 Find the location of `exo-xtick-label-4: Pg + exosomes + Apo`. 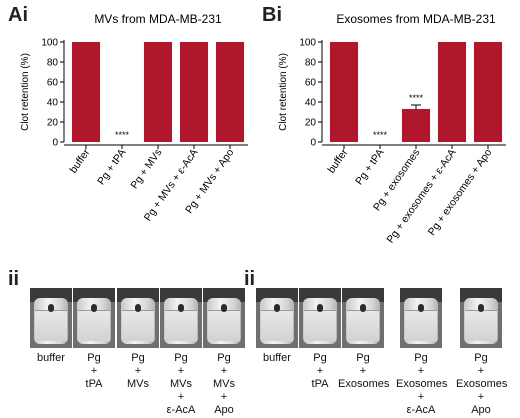

exo-xtick-label-4: Pg + exosomes + Apo is located at coordinates (460, 192).